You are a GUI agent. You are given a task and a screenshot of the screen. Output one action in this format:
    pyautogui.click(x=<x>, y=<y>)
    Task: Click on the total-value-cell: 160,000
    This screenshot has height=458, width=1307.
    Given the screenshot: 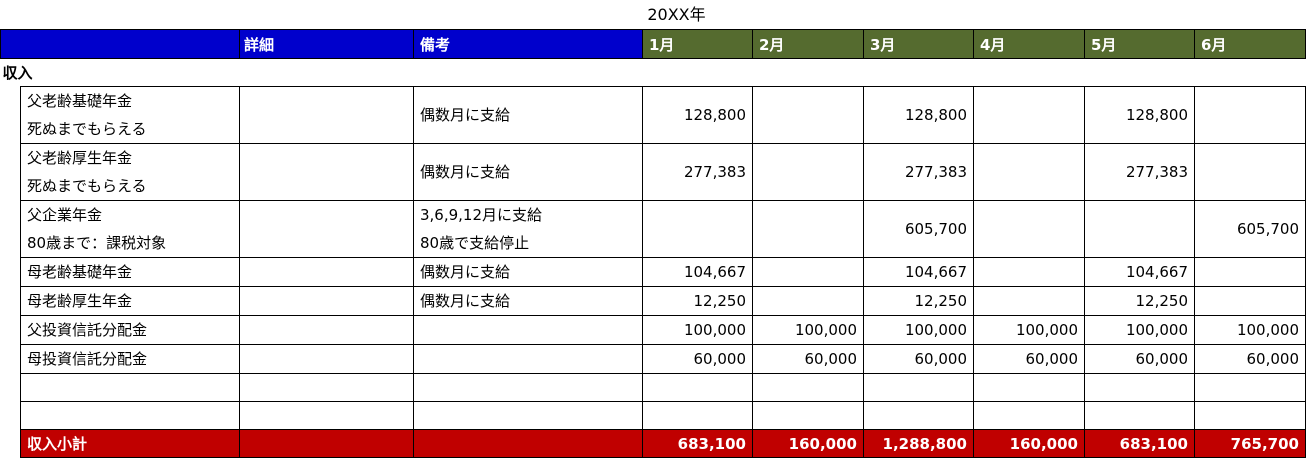 What is the action you would take?
    pyautogui.click(x=1029, y=443)
    